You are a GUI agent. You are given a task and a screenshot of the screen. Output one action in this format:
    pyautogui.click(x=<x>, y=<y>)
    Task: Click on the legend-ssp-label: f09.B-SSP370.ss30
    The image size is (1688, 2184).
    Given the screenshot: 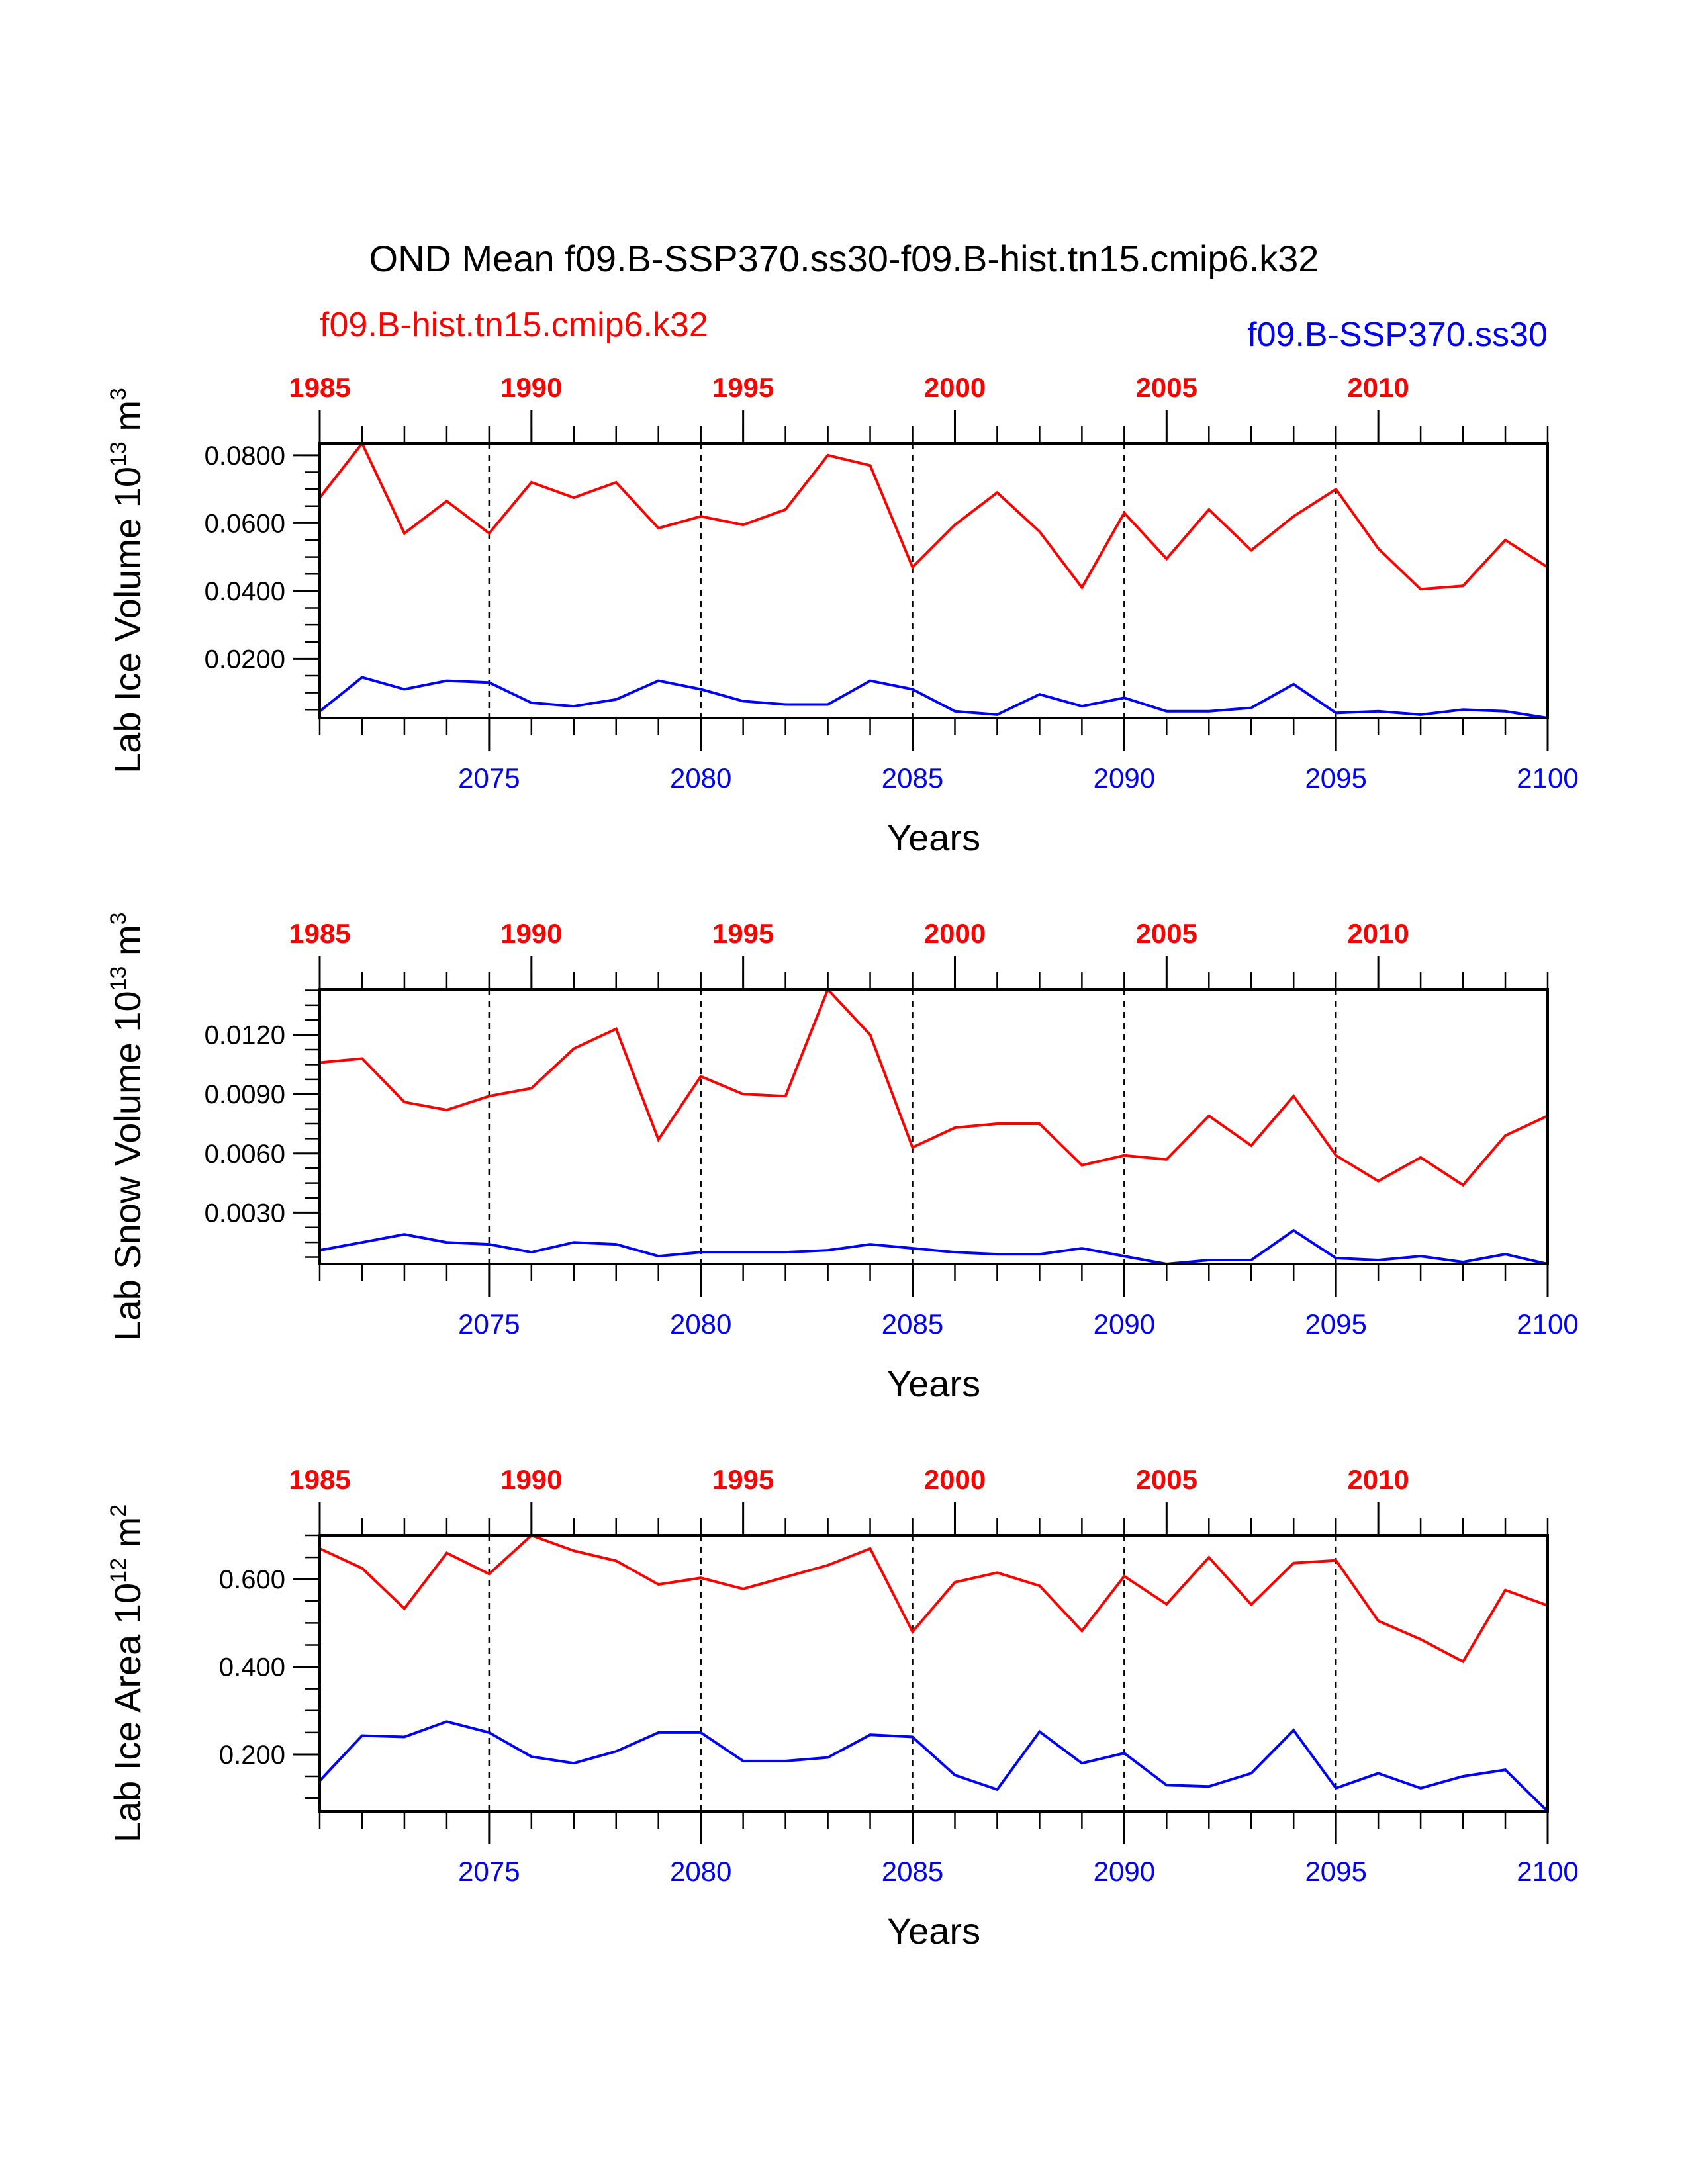 What is the action you would take?
    pyautogui.click(x=1397, y=335)
    